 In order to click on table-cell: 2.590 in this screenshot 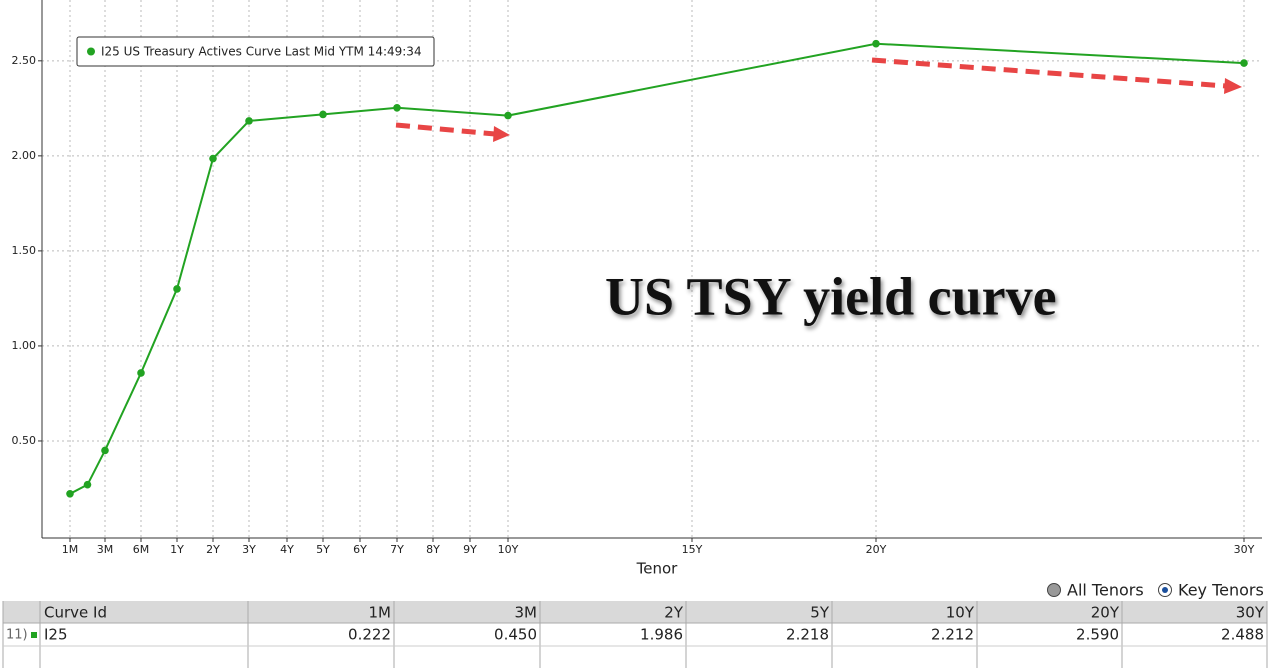, I will do `click(1097, 635)`.